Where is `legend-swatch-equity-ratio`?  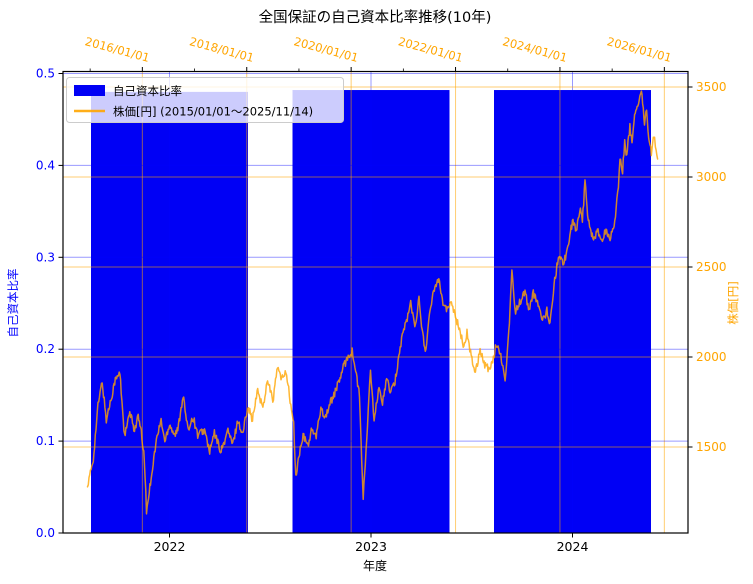 legend-swatch-equity-ratio is located at coordinates (89, 90).